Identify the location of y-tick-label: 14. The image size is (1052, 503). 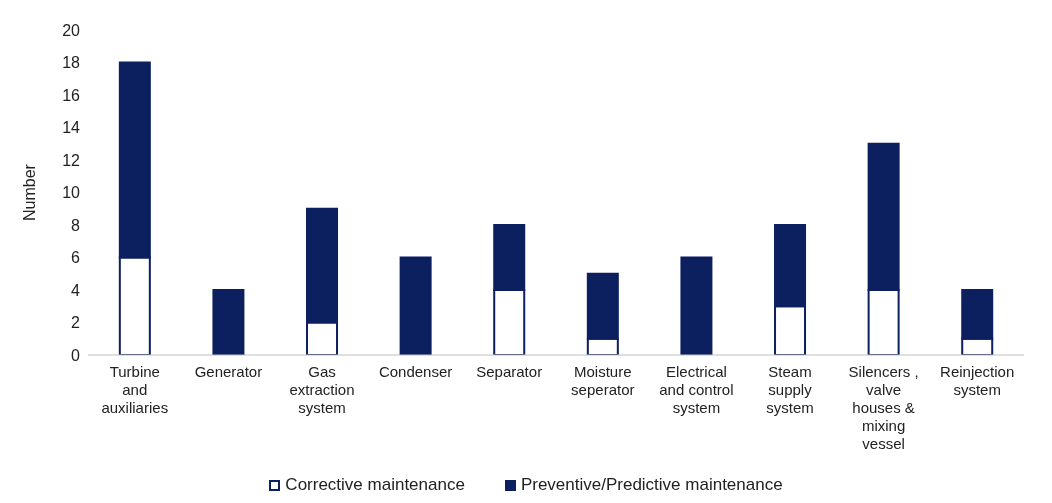
(71, 128).